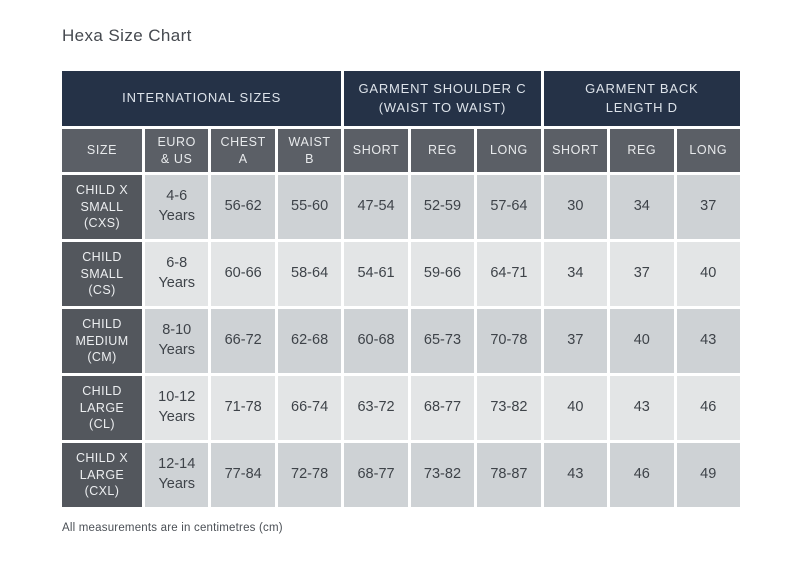  What do you see at coordinates (376, 475) in the screenshot?
I see `cell-shoulder-short: 68-77` at bounding box center [376, 475].